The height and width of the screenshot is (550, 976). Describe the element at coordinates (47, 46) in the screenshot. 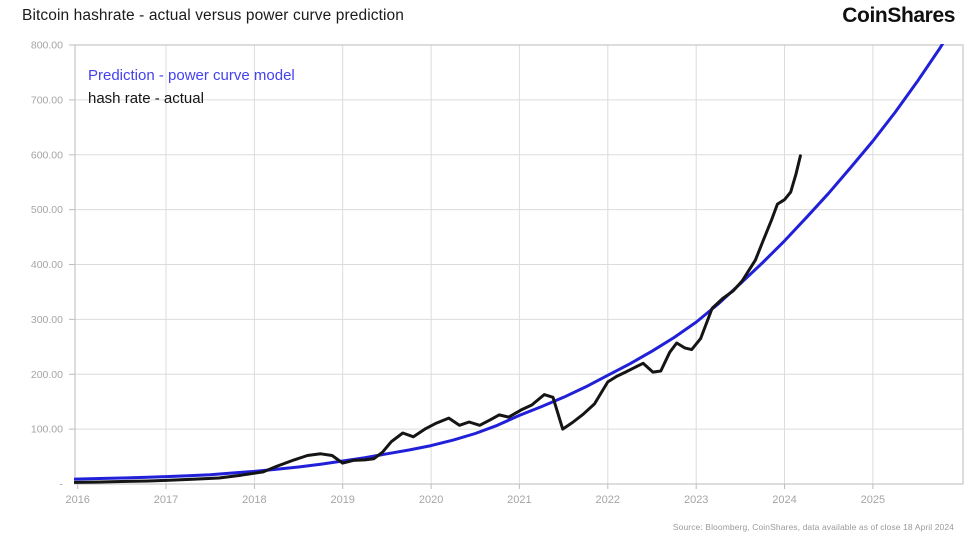

I see `y-axis-label: 800.00` at that location.